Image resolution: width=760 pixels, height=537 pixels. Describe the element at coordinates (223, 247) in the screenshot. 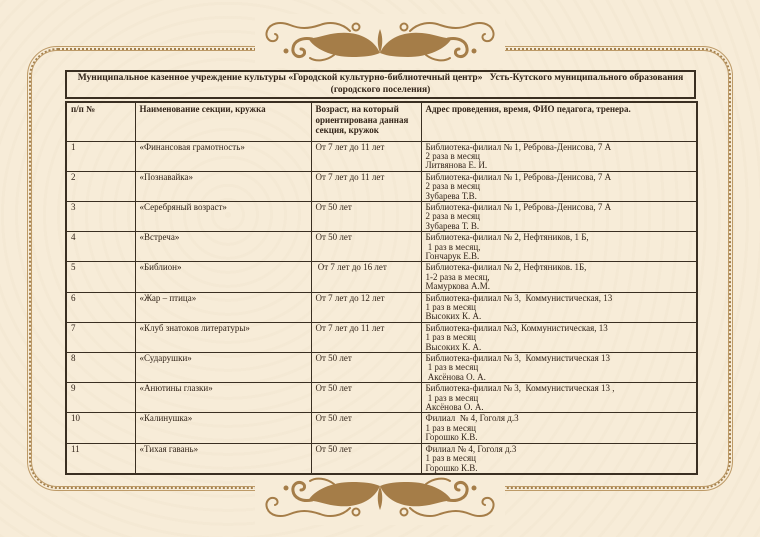

I see `section-name: «Встреча»` at that location.